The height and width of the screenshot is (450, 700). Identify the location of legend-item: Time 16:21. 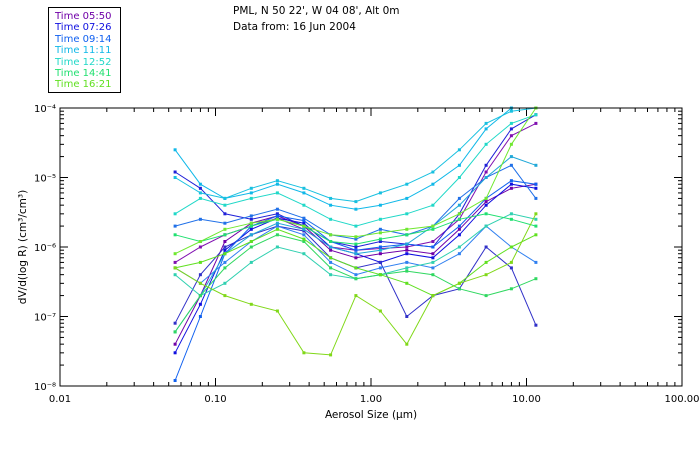
(83, 85).